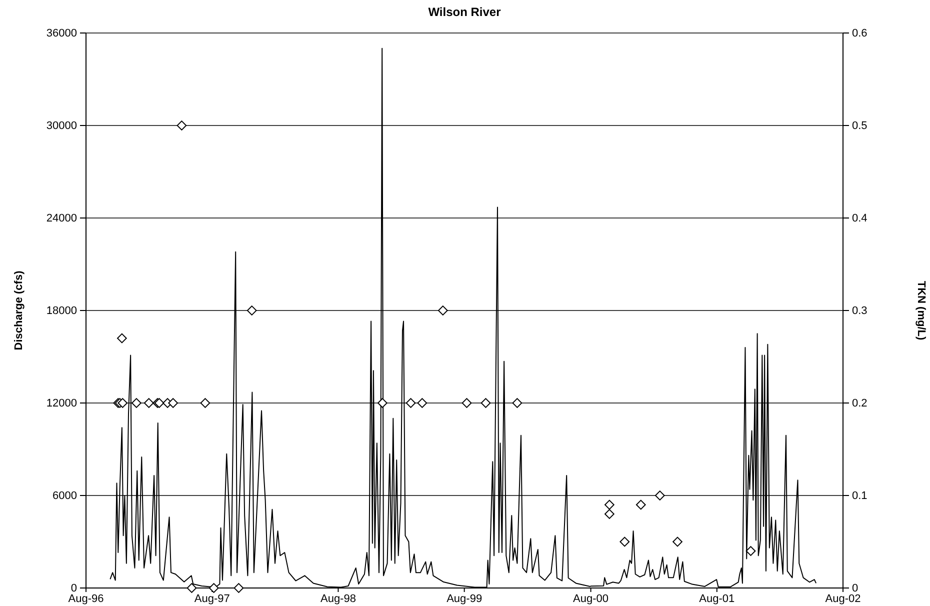  What do you see at coordinates (921, 310) in the screenshot?
I see `y2-axis-title: TKN (mg/L)` at bounding box center [921, 310].